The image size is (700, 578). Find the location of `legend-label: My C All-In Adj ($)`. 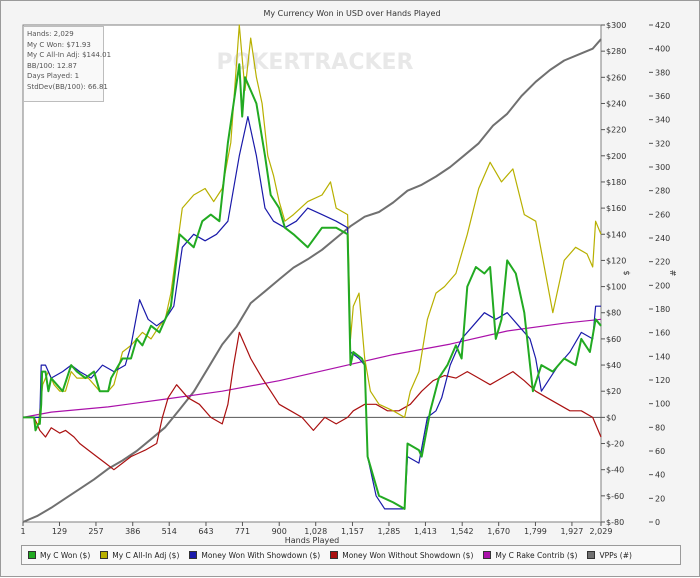

legend-label: My C All-In Adj ($) is located at coordinates (146, 555).